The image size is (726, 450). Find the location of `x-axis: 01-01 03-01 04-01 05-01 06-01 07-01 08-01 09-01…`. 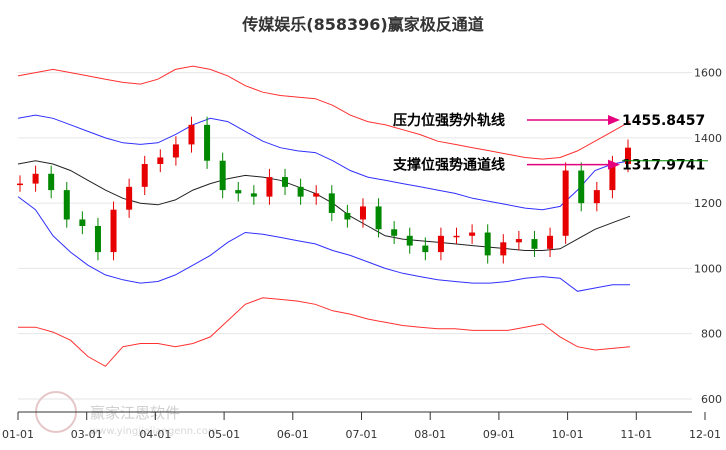

x-axis: 01-01 03-01 04-01 05-01 06-01 07-01 08-01 09-01… is located at coordinates (361, 426).